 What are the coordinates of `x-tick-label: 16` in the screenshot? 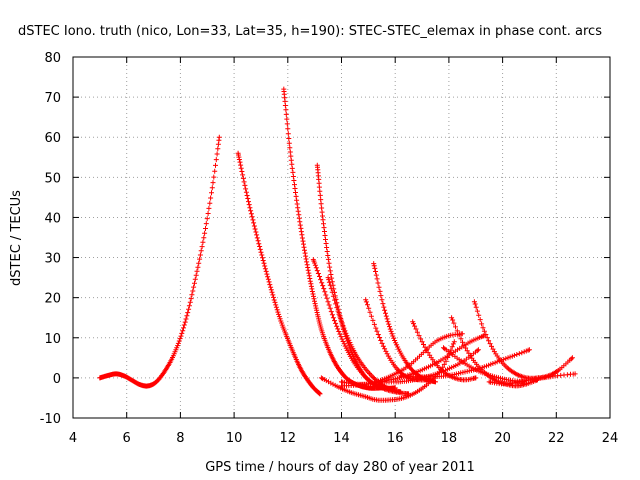 It's located at (395, 438).